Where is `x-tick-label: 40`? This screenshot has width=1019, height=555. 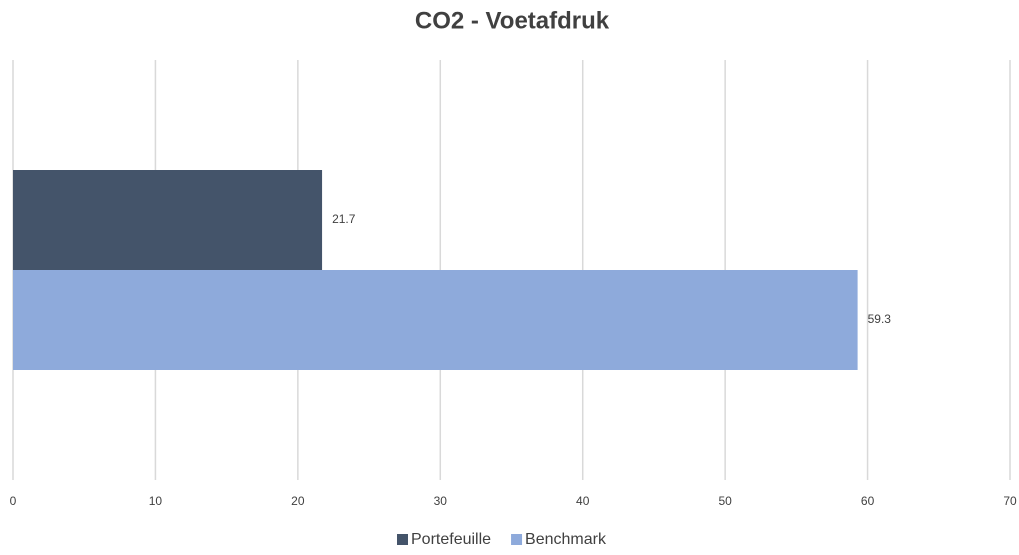 x-tick-label: 40 is located at coordinates (583, 501).